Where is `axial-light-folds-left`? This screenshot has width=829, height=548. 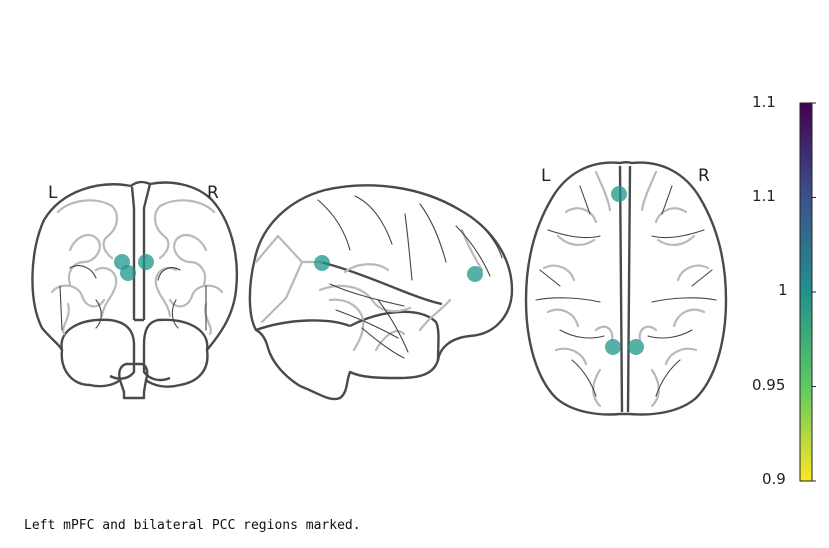
axial-light-folds-left is located at coordinates (578, 289).